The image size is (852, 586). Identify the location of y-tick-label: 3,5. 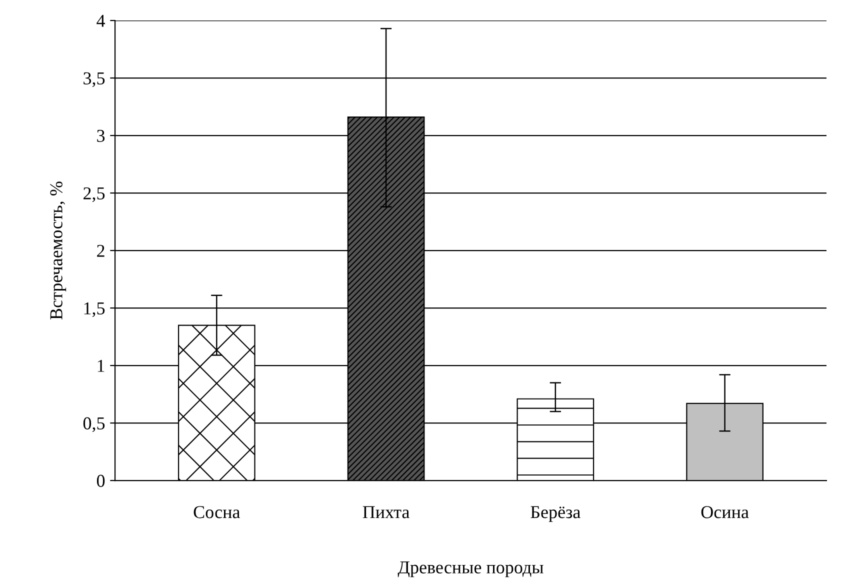
(94, 80).